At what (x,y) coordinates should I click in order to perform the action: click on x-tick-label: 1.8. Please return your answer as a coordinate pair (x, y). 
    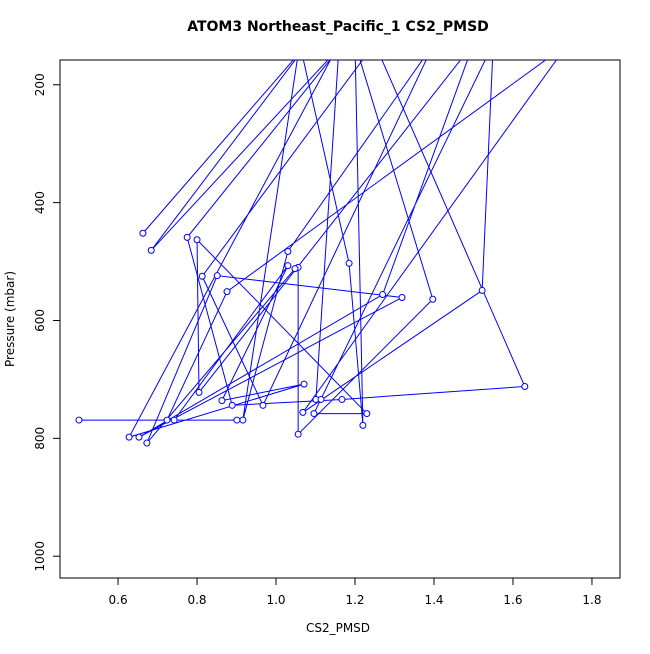
    Looking at the image, I should click on (591, 600).